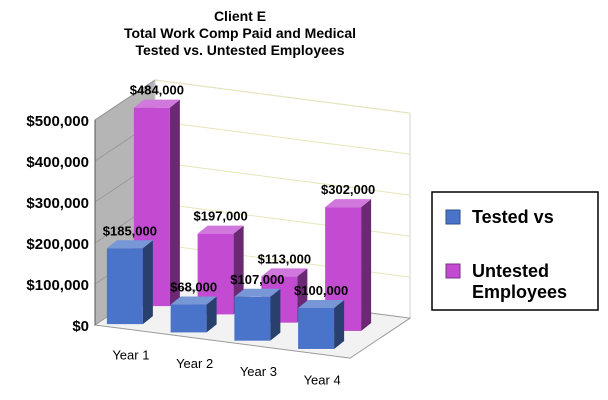  Describe the element at coordinates (453, 217) in the screenshot. I see `legend-swatch-tested` at that location.